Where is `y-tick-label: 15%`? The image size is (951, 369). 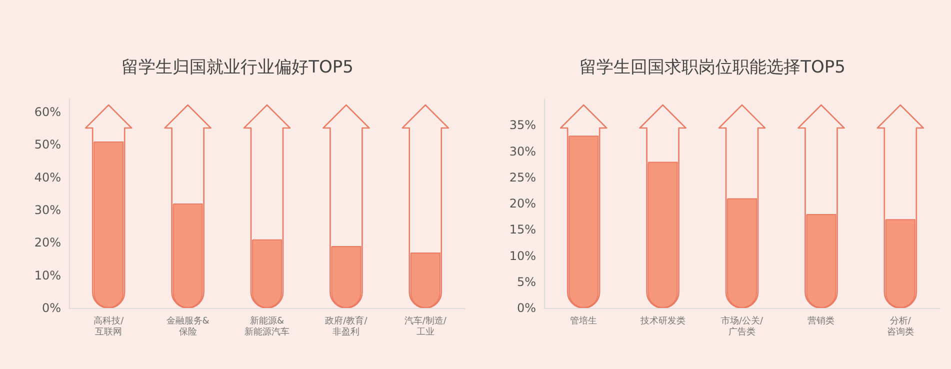
y-tick-label: 15% is located at coordinates (522, 229).